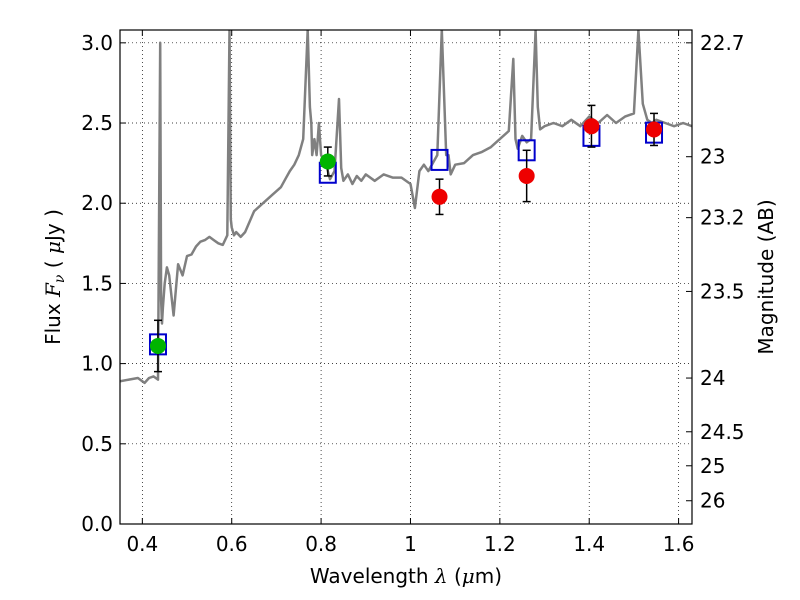  Describe the element at coordinates (766, 276) in the screenshot. I see `y2-axis-title: Magnitude (AB)` at that location.